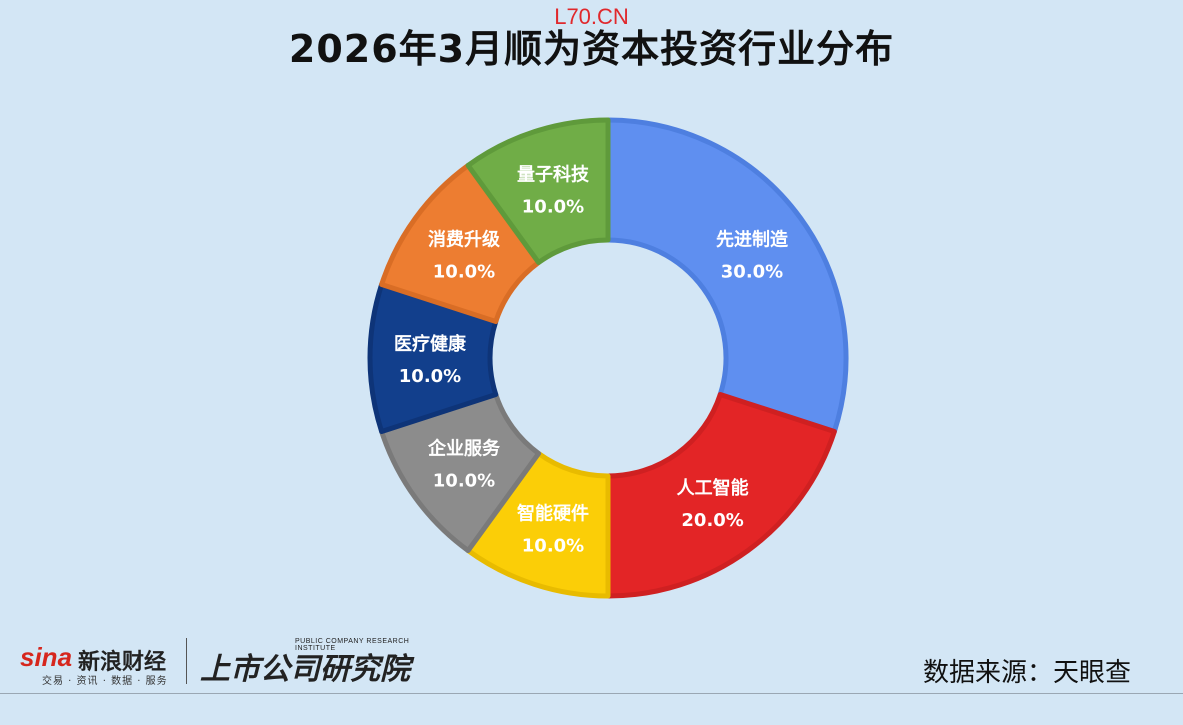 The width and height of the screenshot is (1183, 725). I want to click on footer-divider, so click(591, 693).